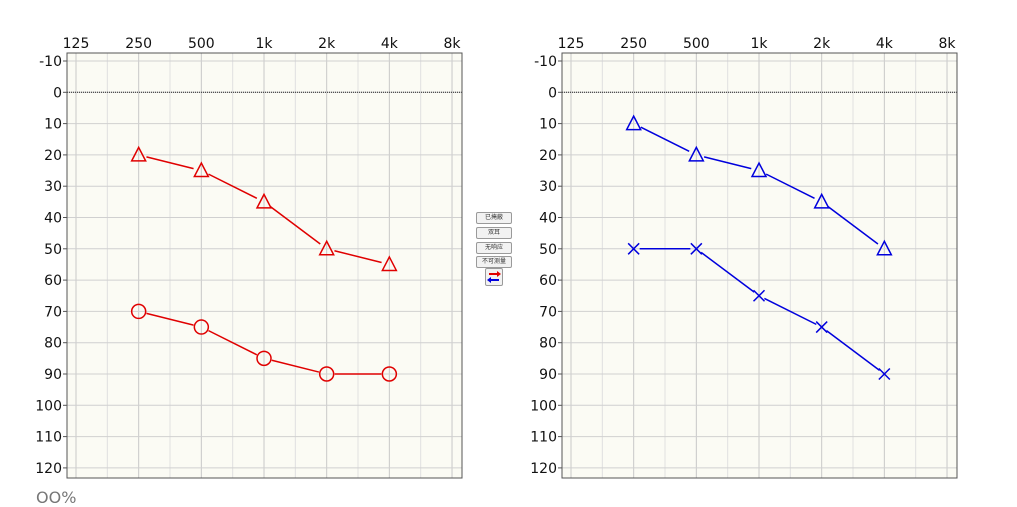  Describe the element at coordinates (494, 262) in the screenshot. I see `unmeasurable-button: 不可测量` at that location.